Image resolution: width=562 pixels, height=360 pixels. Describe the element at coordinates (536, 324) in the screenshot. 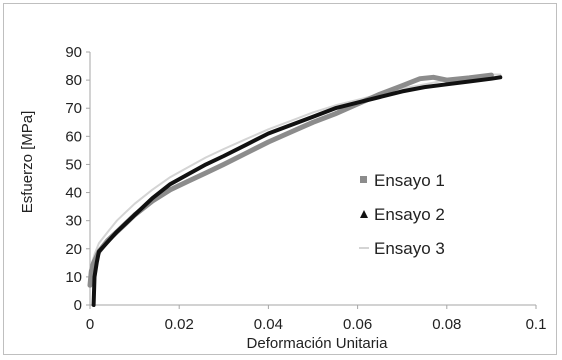

I see `x-tick-label: 0.1` at that location.